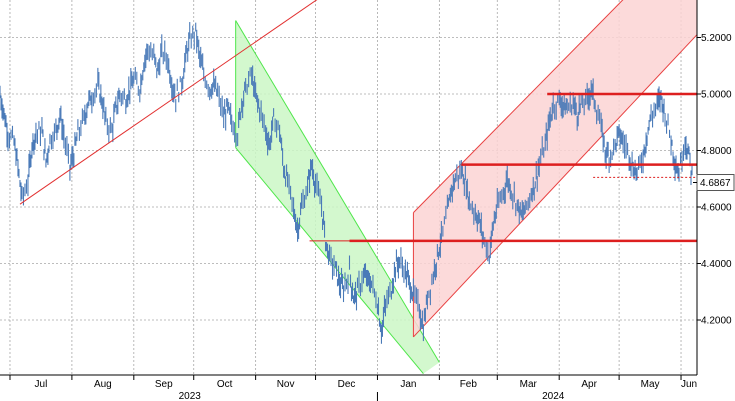  I want to click on x-tick-label: Apr, so click(589, 384).